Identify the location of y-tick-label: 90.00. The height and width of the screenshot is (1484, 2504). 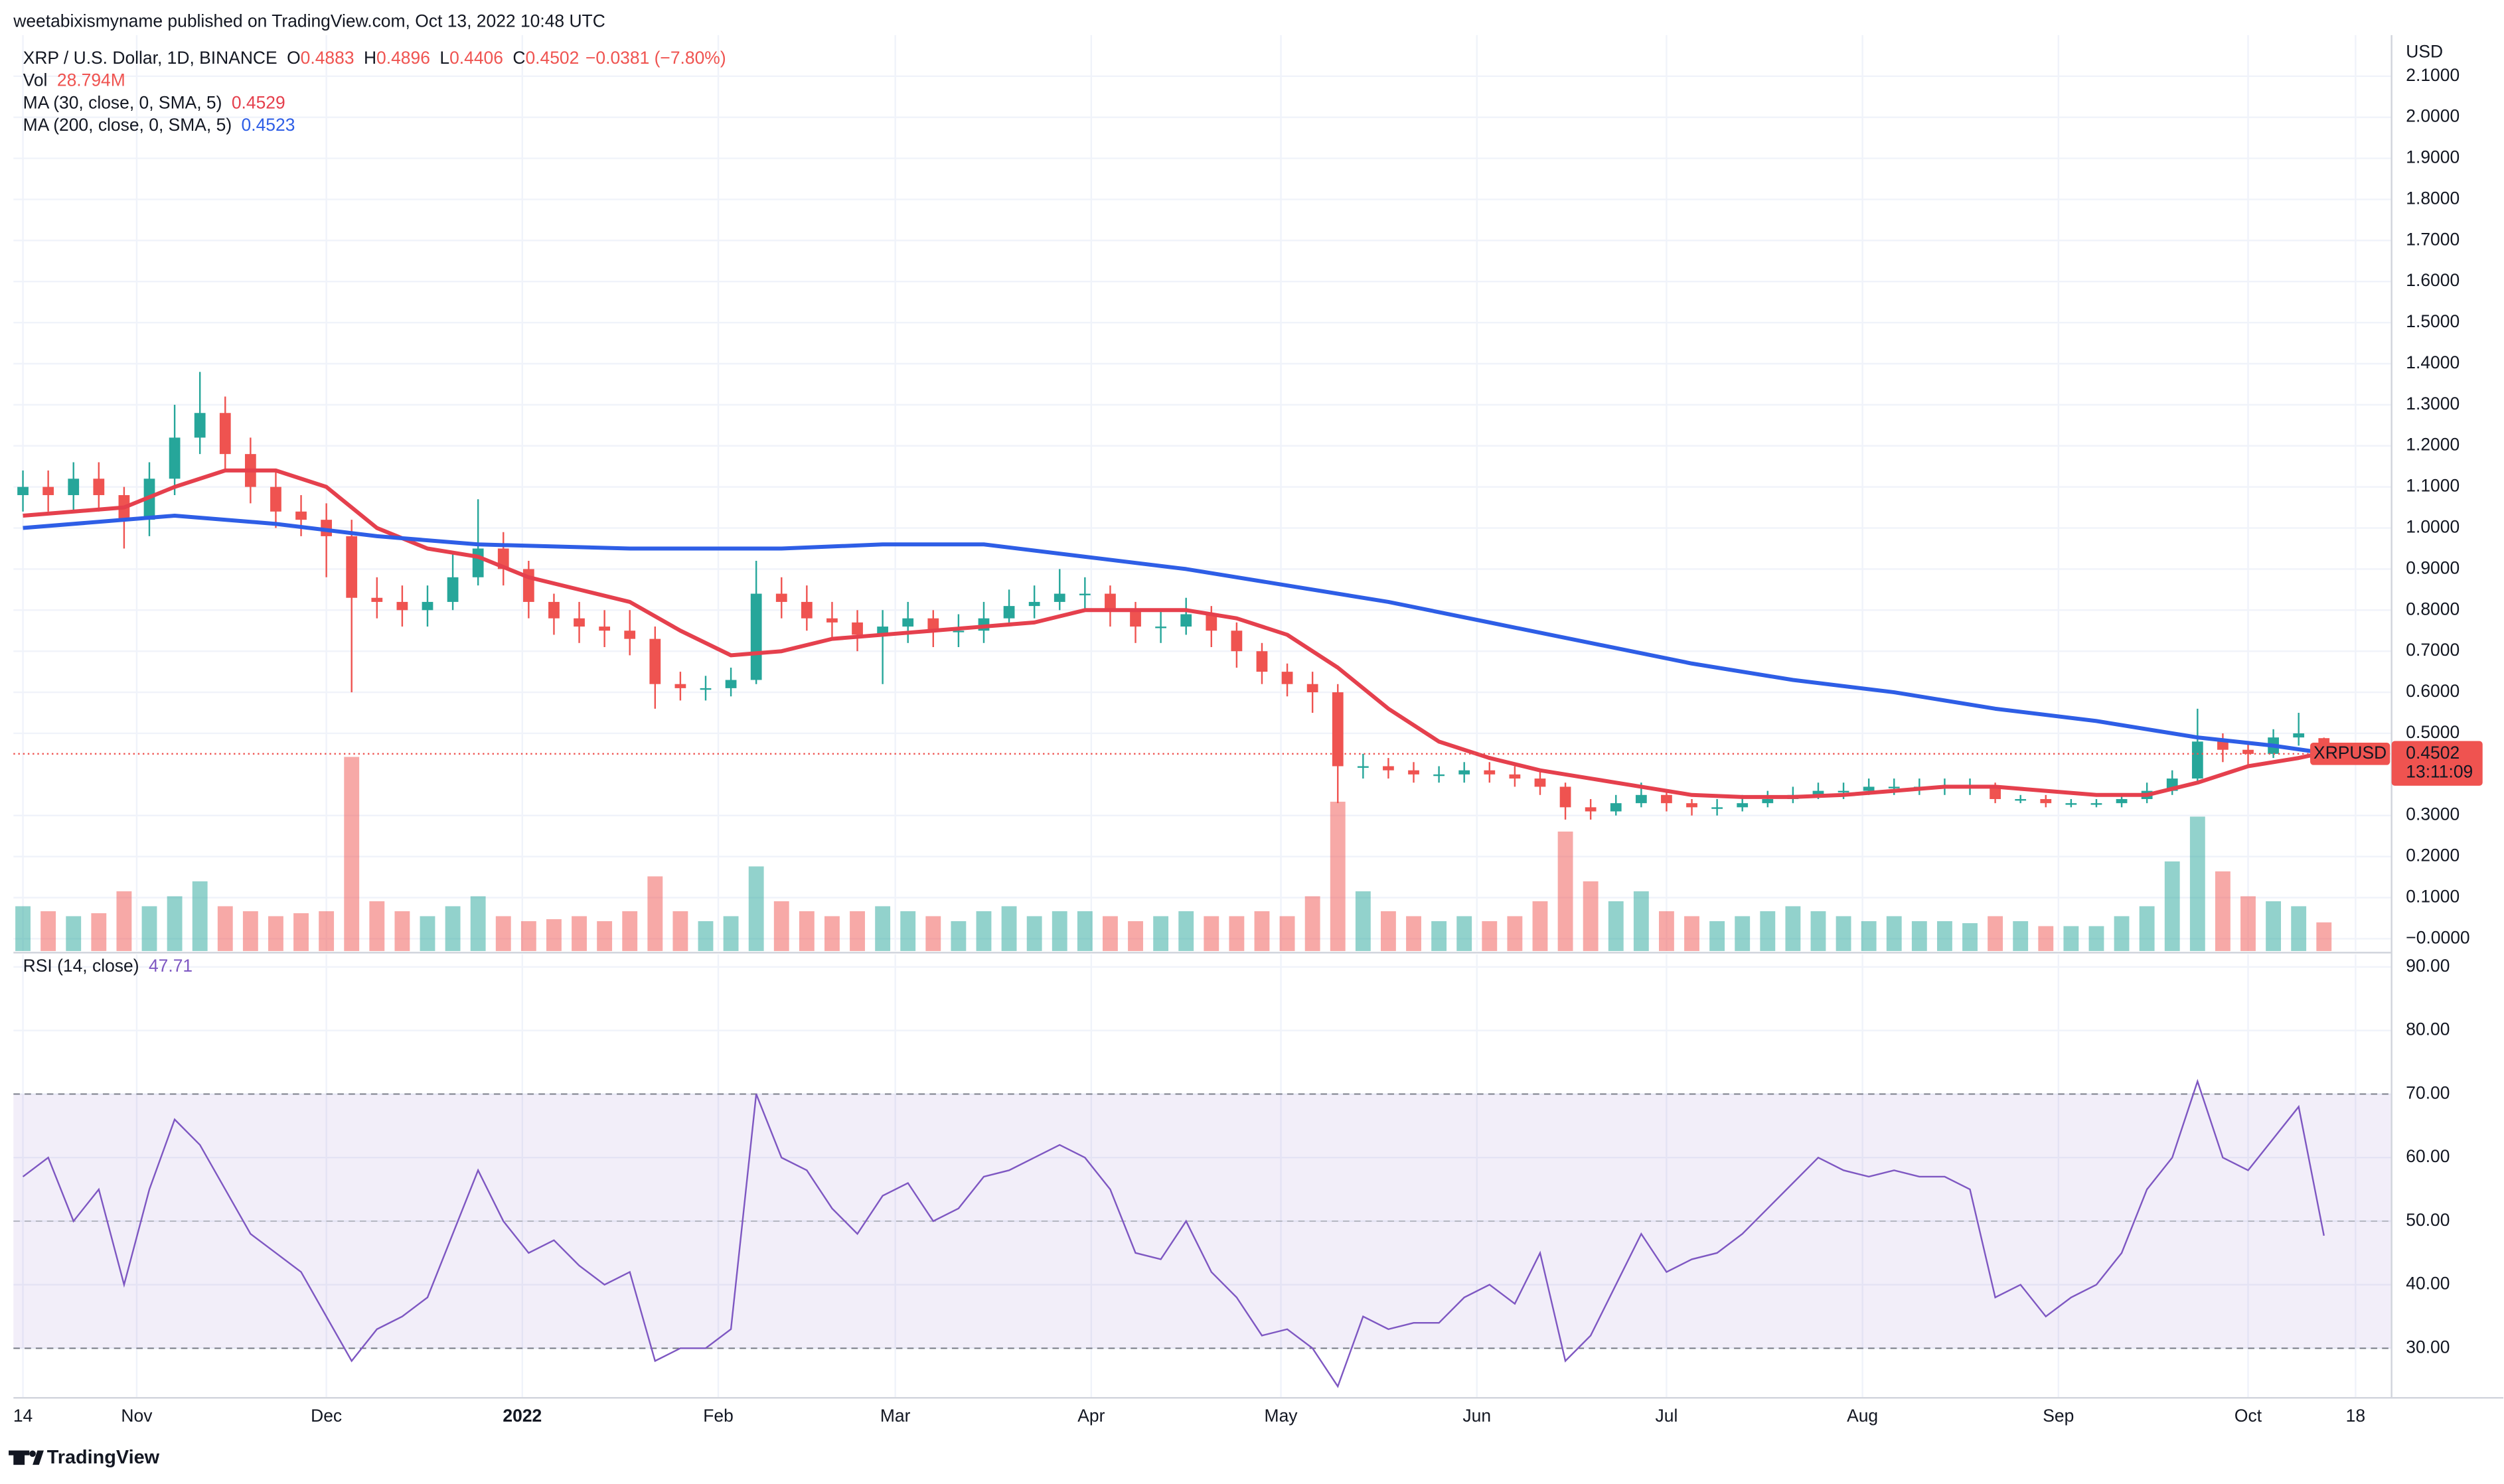
(2428, 966).